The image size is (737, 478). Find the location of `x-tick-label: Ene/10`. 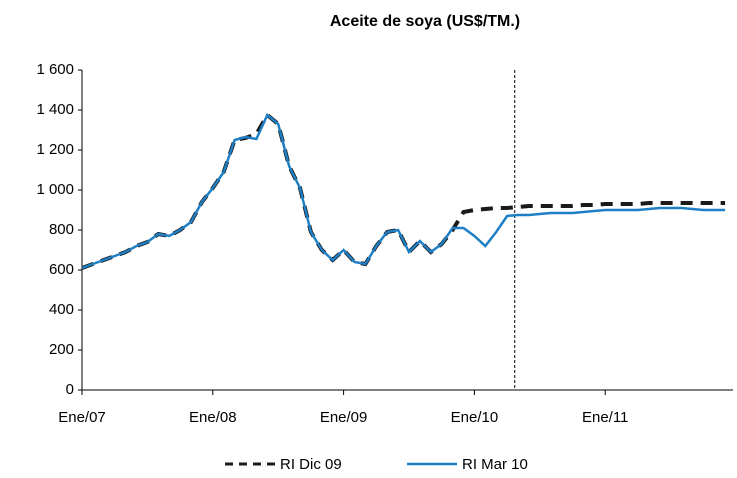

x-tick-label: Ene/10 is located at coordinates (475, 417).